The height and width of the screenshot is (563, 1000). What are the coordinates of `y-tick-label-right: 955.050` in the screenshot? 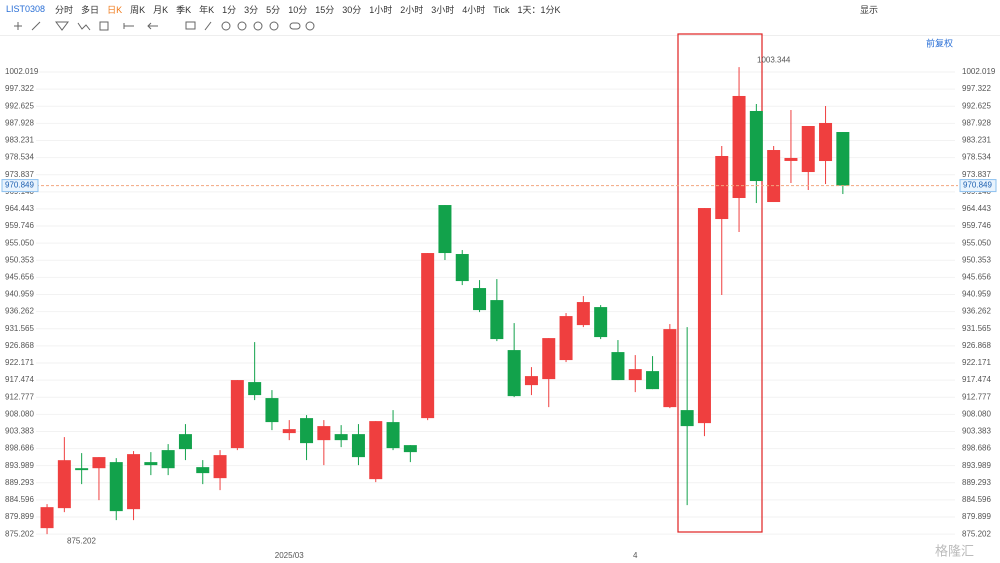 It's located at (976, 242).